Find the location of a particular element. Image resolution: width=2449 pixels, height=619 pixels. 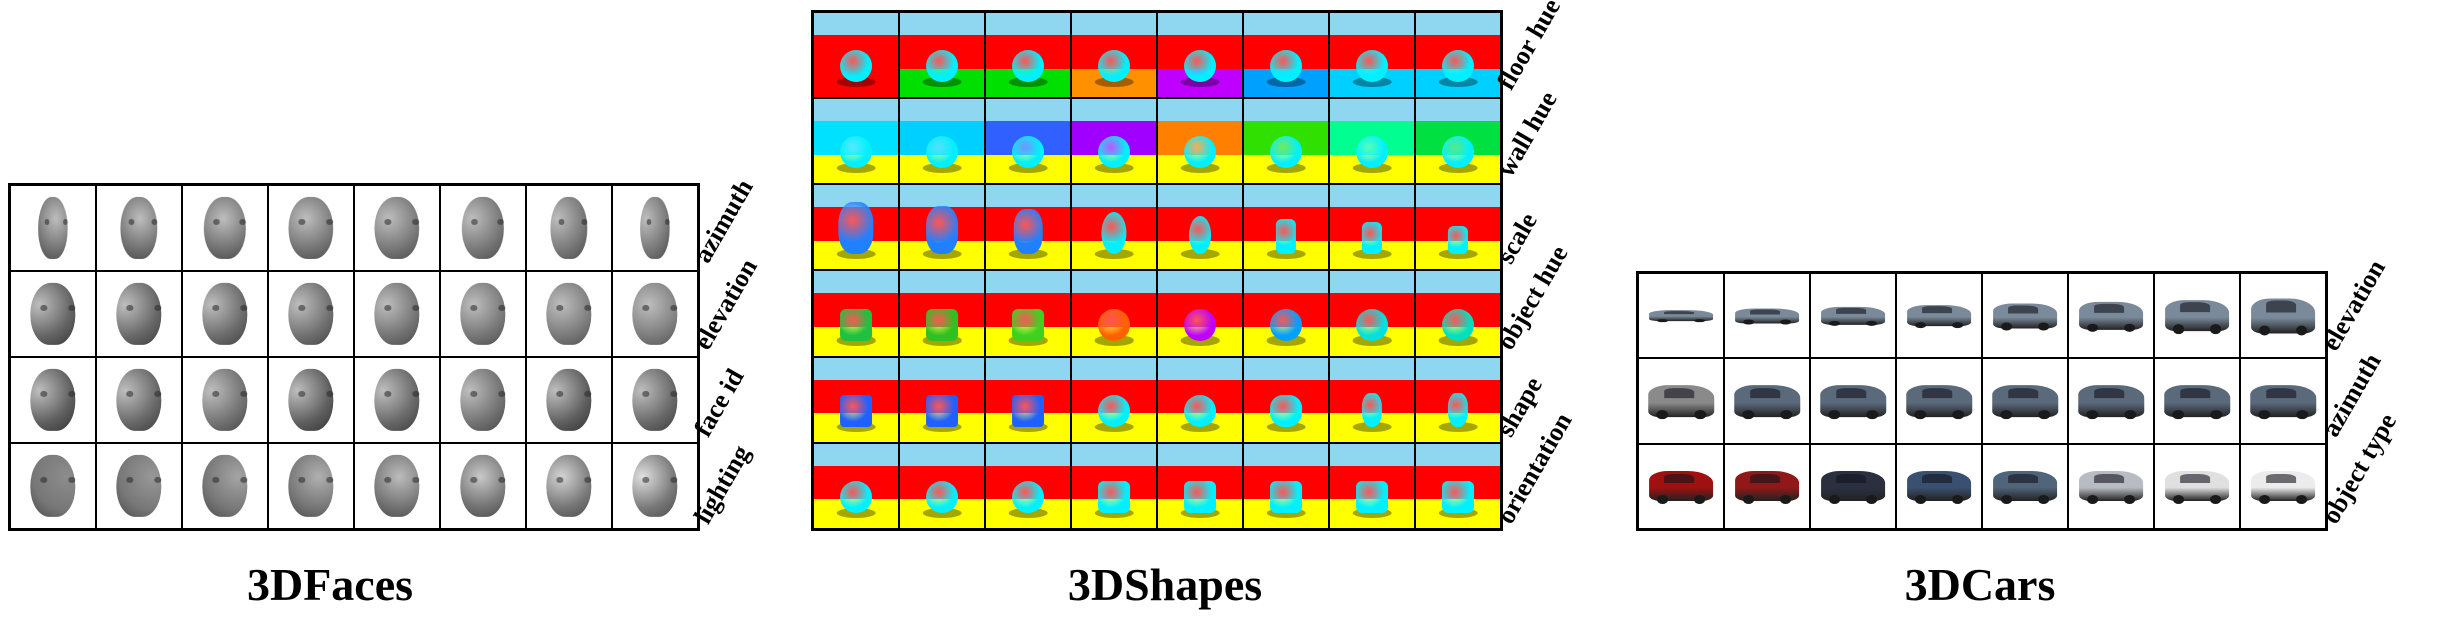

shapes-caption: 3DShapes is located at coordinates (1165, 584).